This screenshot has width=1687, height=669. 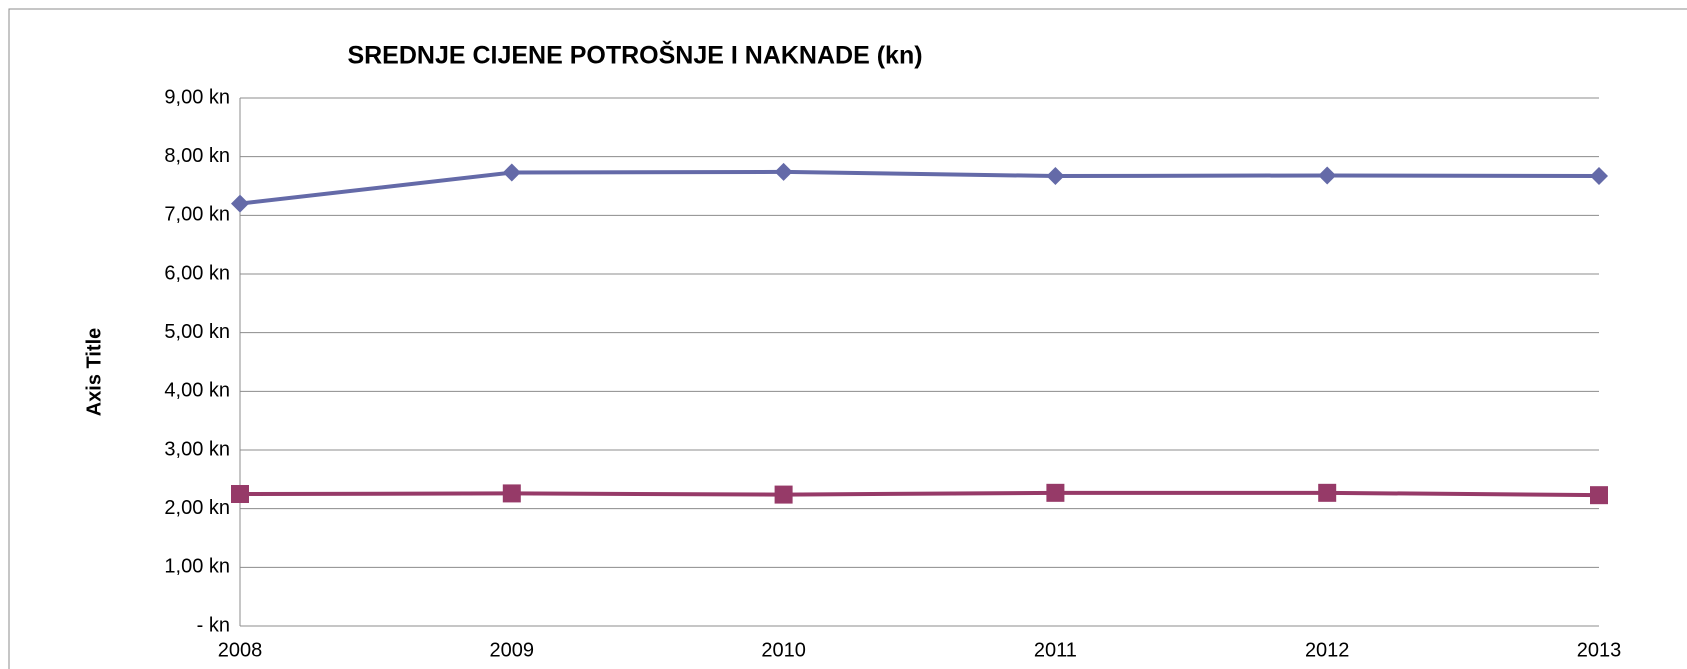 I want to click on x-tick-label: 2012, so click(x=1327, y=650).